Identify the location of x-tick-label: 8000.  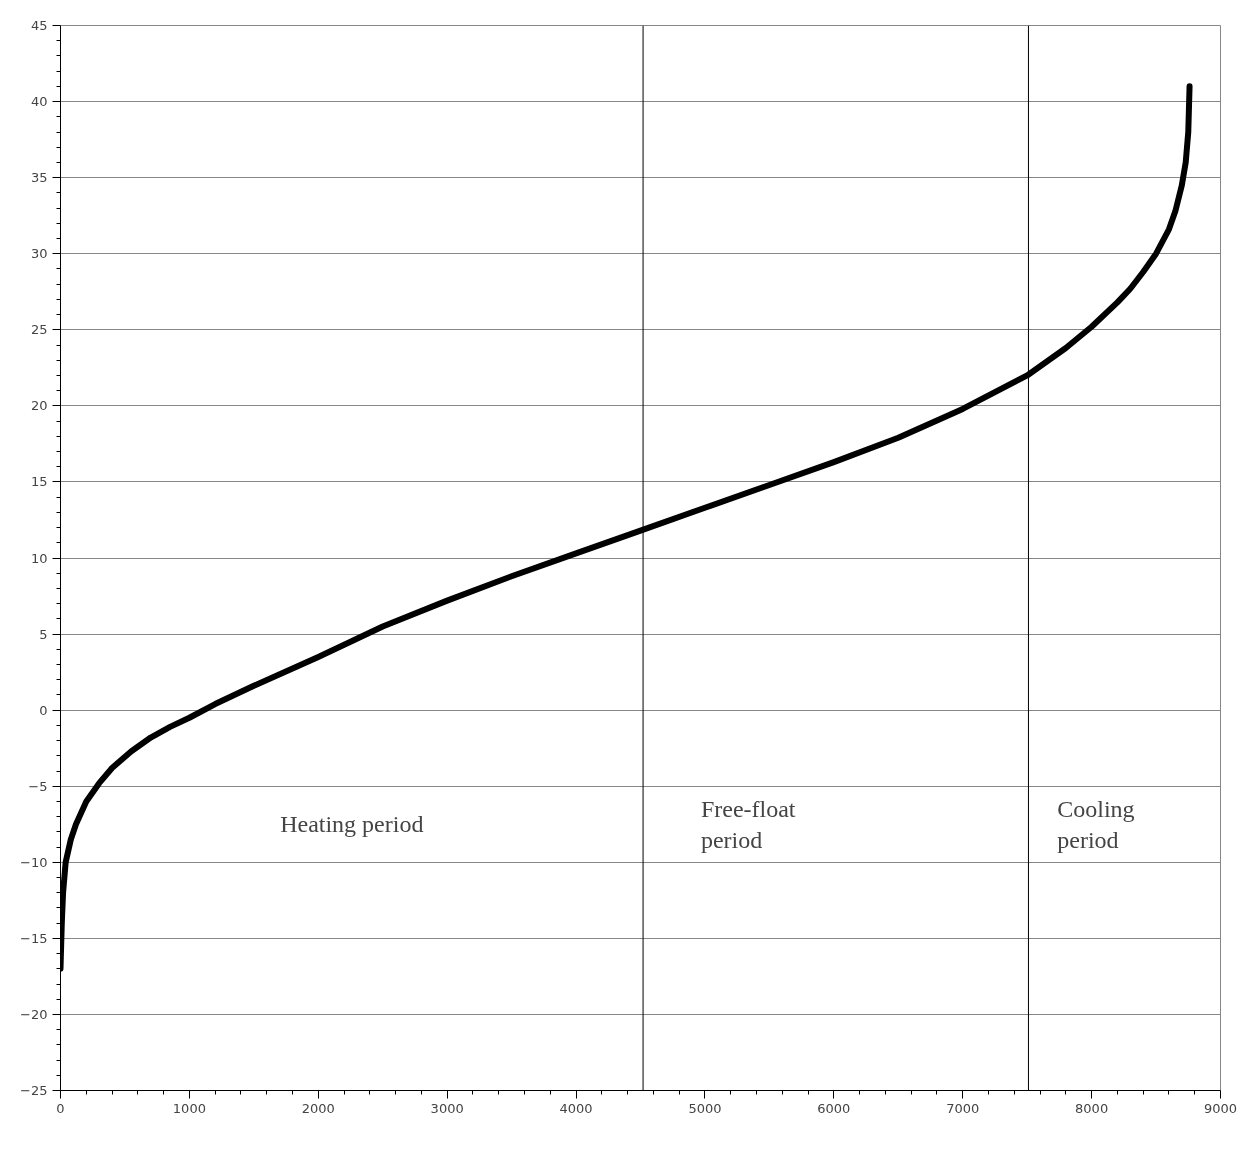
(1092, 1108).